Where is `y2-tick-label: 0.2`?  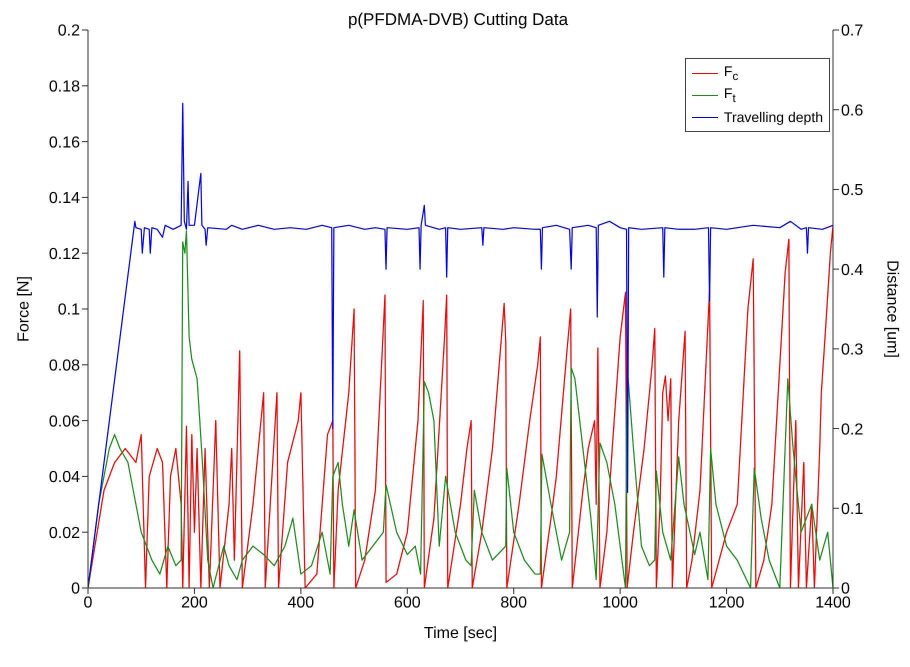 y2-tick-label: 0.2 is located at coordinates (852, 429).